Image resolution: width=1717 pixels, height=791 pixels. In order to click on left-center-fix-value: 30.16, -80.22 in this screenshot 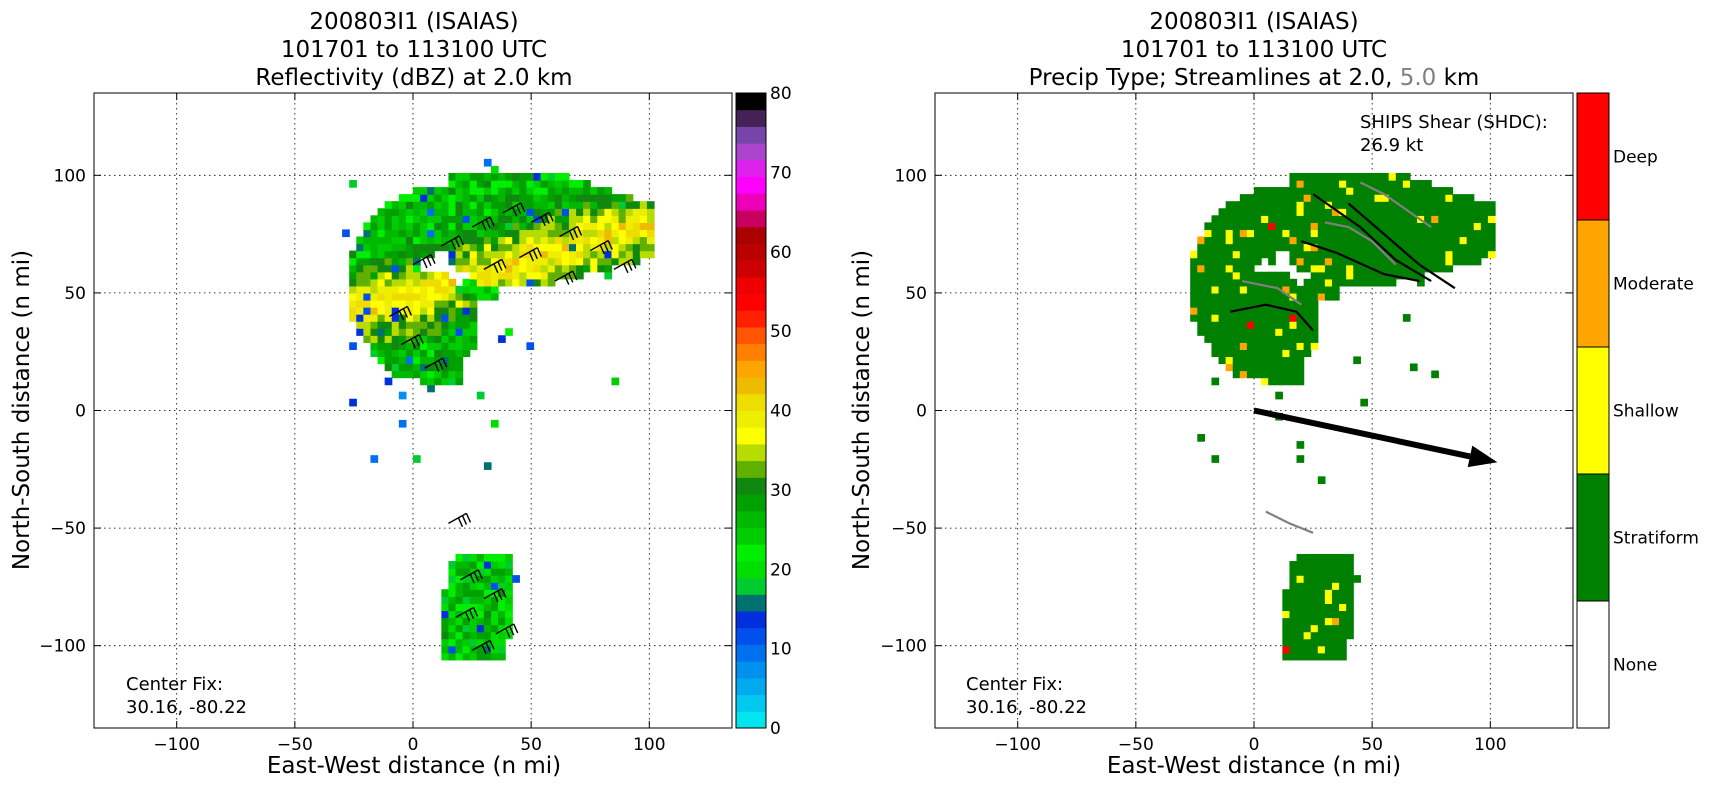, I will do `click(186, 707)`.